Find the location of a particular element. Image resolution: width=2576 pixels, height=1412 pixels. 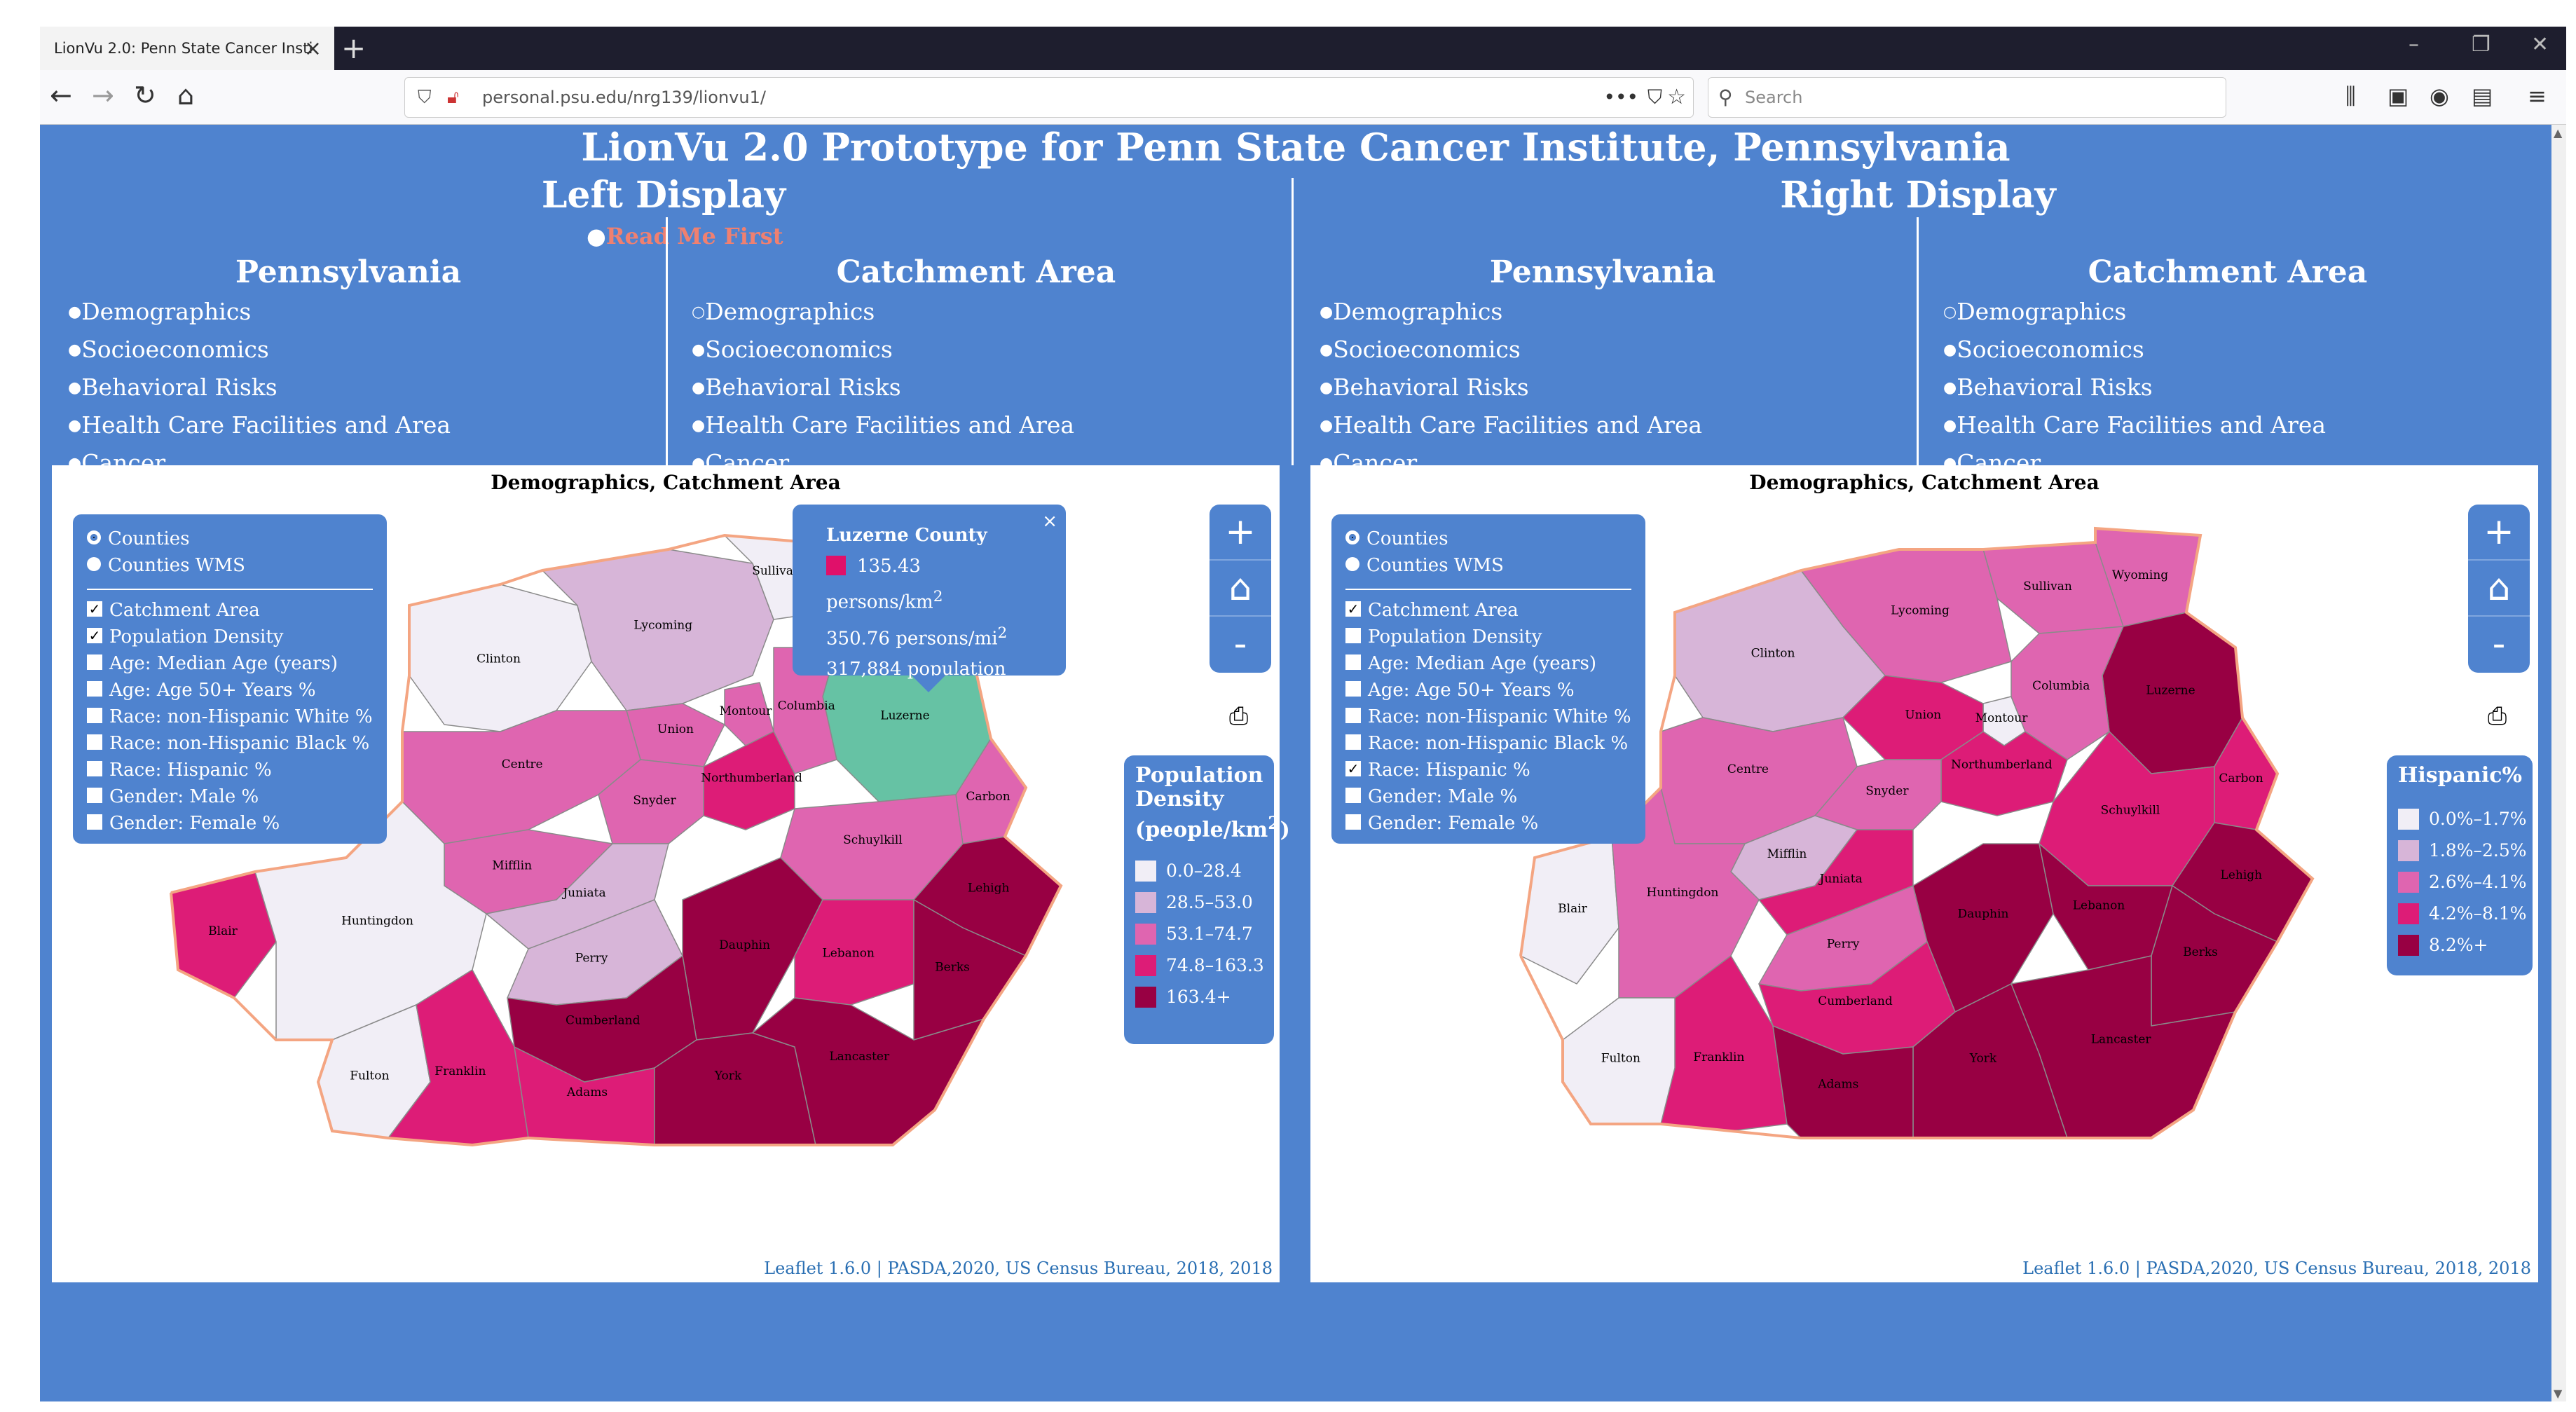

forward-icon: → is located at coordinates (103, 95).